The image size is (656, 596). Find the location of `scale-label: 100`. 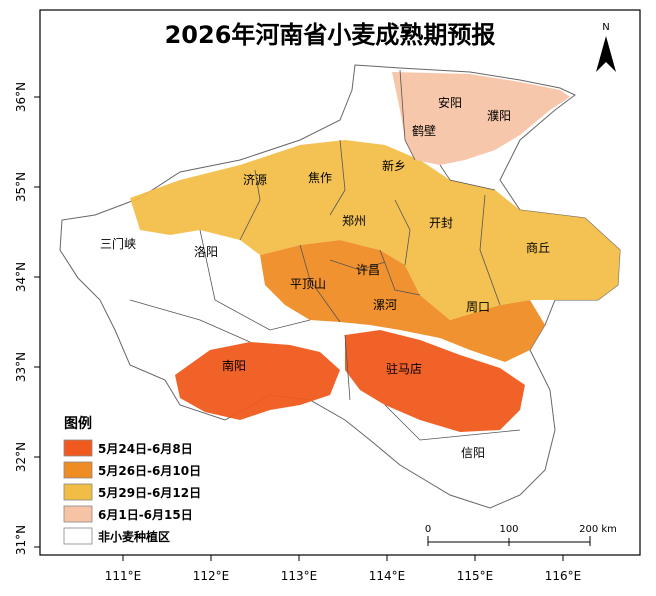

scale-label: 100 is located at coordinates (508, 529).